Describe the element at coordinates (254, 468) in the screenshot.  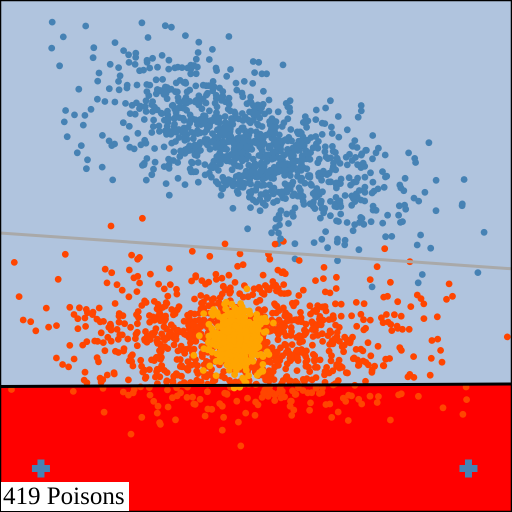
I see `plus-markers` at that location.